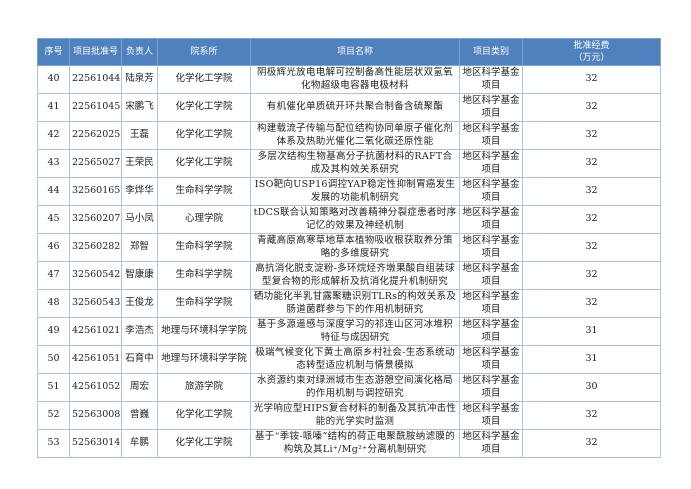 The image size is (691, 489). What do you see at coordinates (53, 303) in the screenshot?
I see `cell-no: 48` at bounding box center [53, 303].